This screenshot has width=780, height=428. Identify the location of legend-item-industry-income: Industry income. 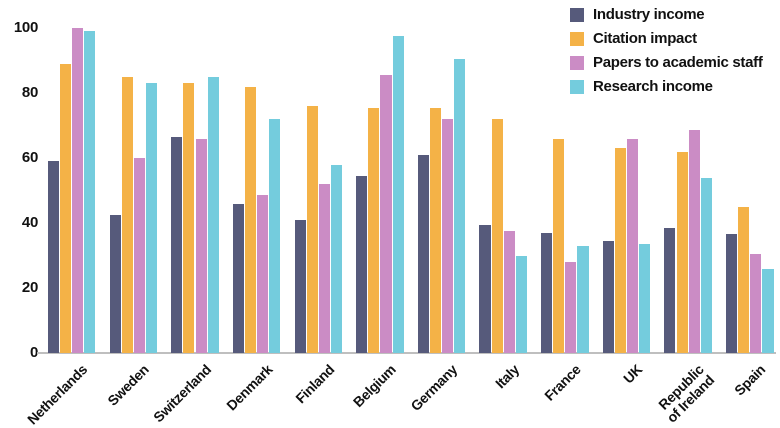
(666, 14).